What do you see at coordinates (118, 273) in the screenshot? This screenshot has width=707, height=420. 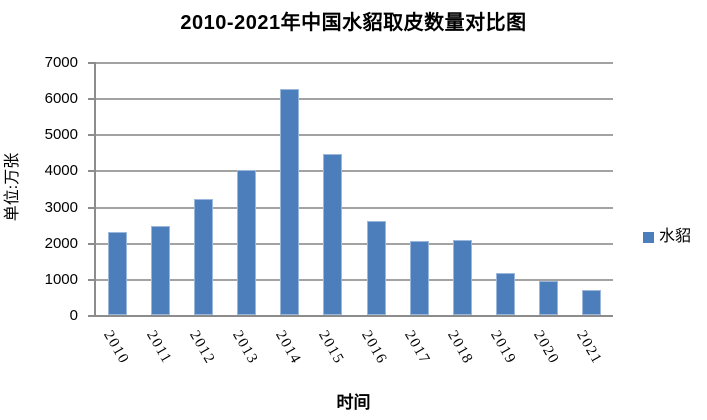 I see `bar-2010` at bounding box center [118, 273].